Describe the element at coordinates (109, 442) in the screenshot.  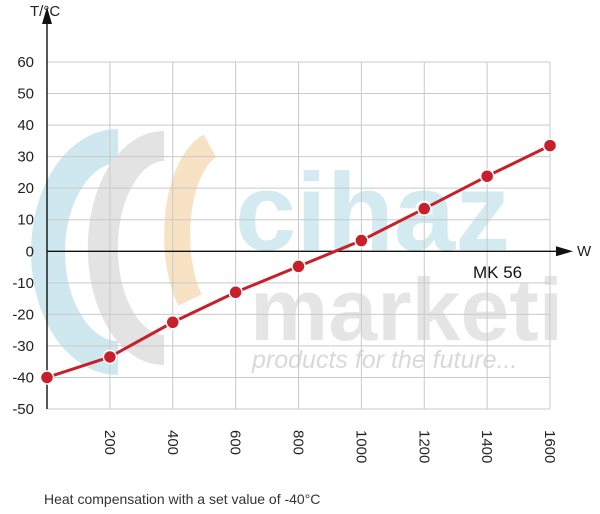
I see `x-tick-label: 200` at that location.